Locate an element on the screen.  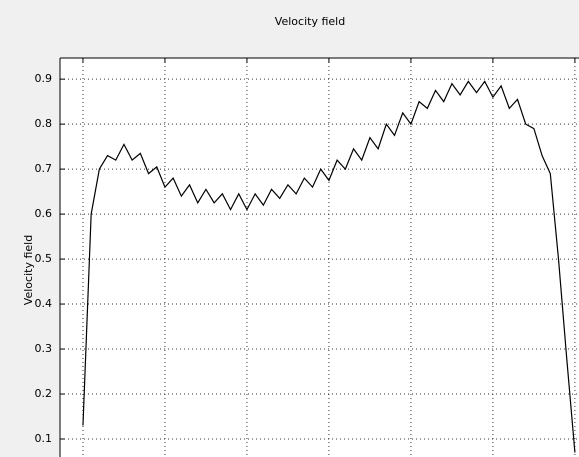
y-tick-label: 0.4 is located at coordinates (44, 303).